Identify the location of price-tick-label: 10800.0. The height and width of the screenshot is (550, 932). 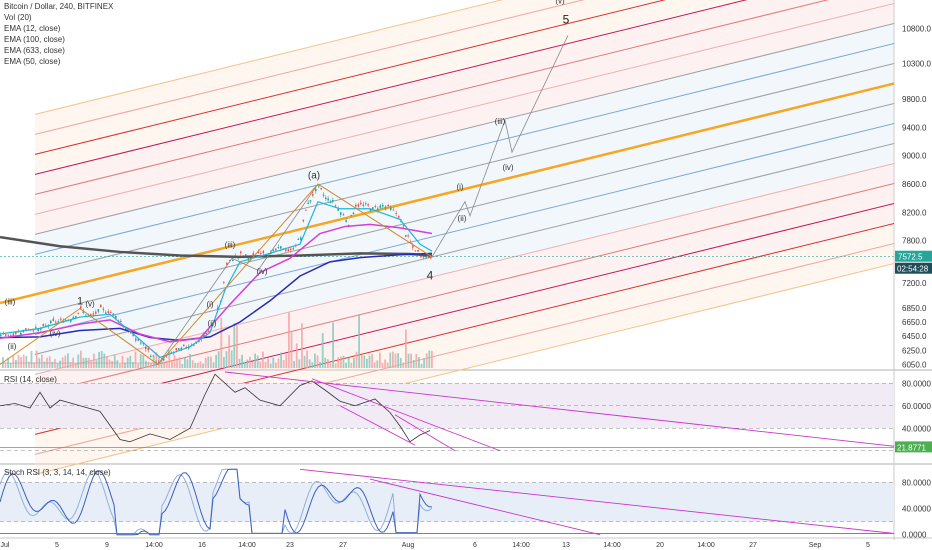
(916, 28).